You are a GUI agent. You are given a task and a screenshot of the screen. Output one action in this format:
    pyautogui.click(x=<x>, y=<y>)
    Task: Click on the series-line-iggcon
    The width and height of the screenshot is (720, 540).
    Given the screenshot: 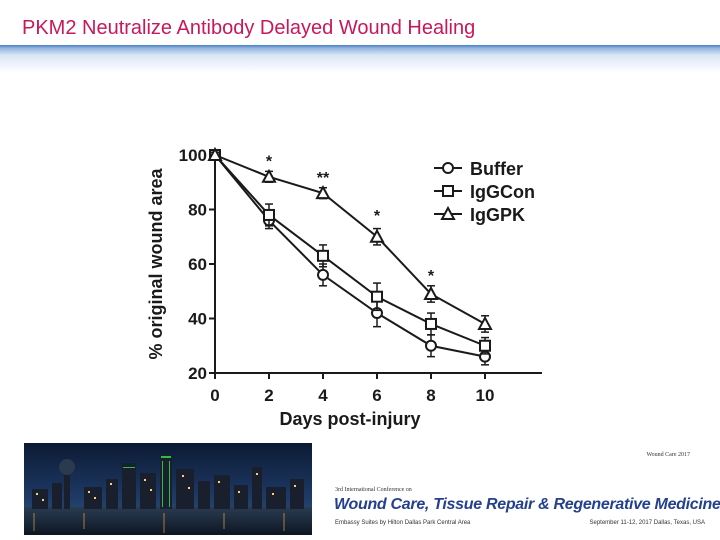 What is the action you would take?
    pyautogui.click(x=350, y=250)
    